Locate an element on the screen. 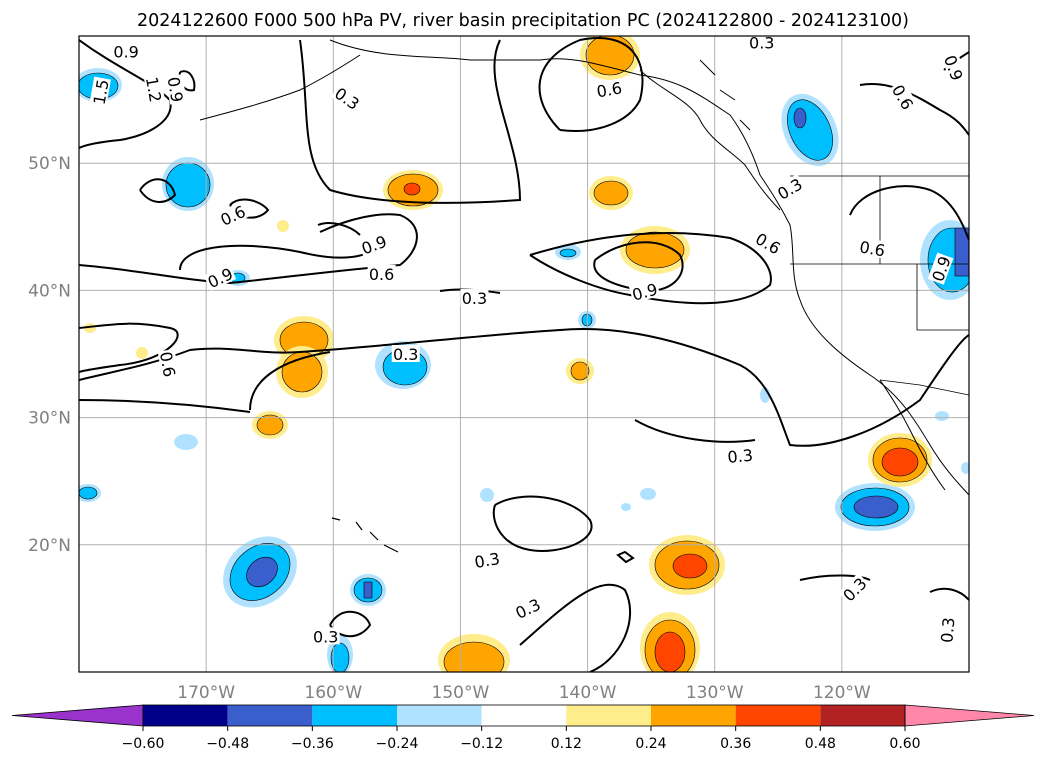 This screenshot has height=765, width=1047. hudson-bay-islands is located at coordinates (725, 95).